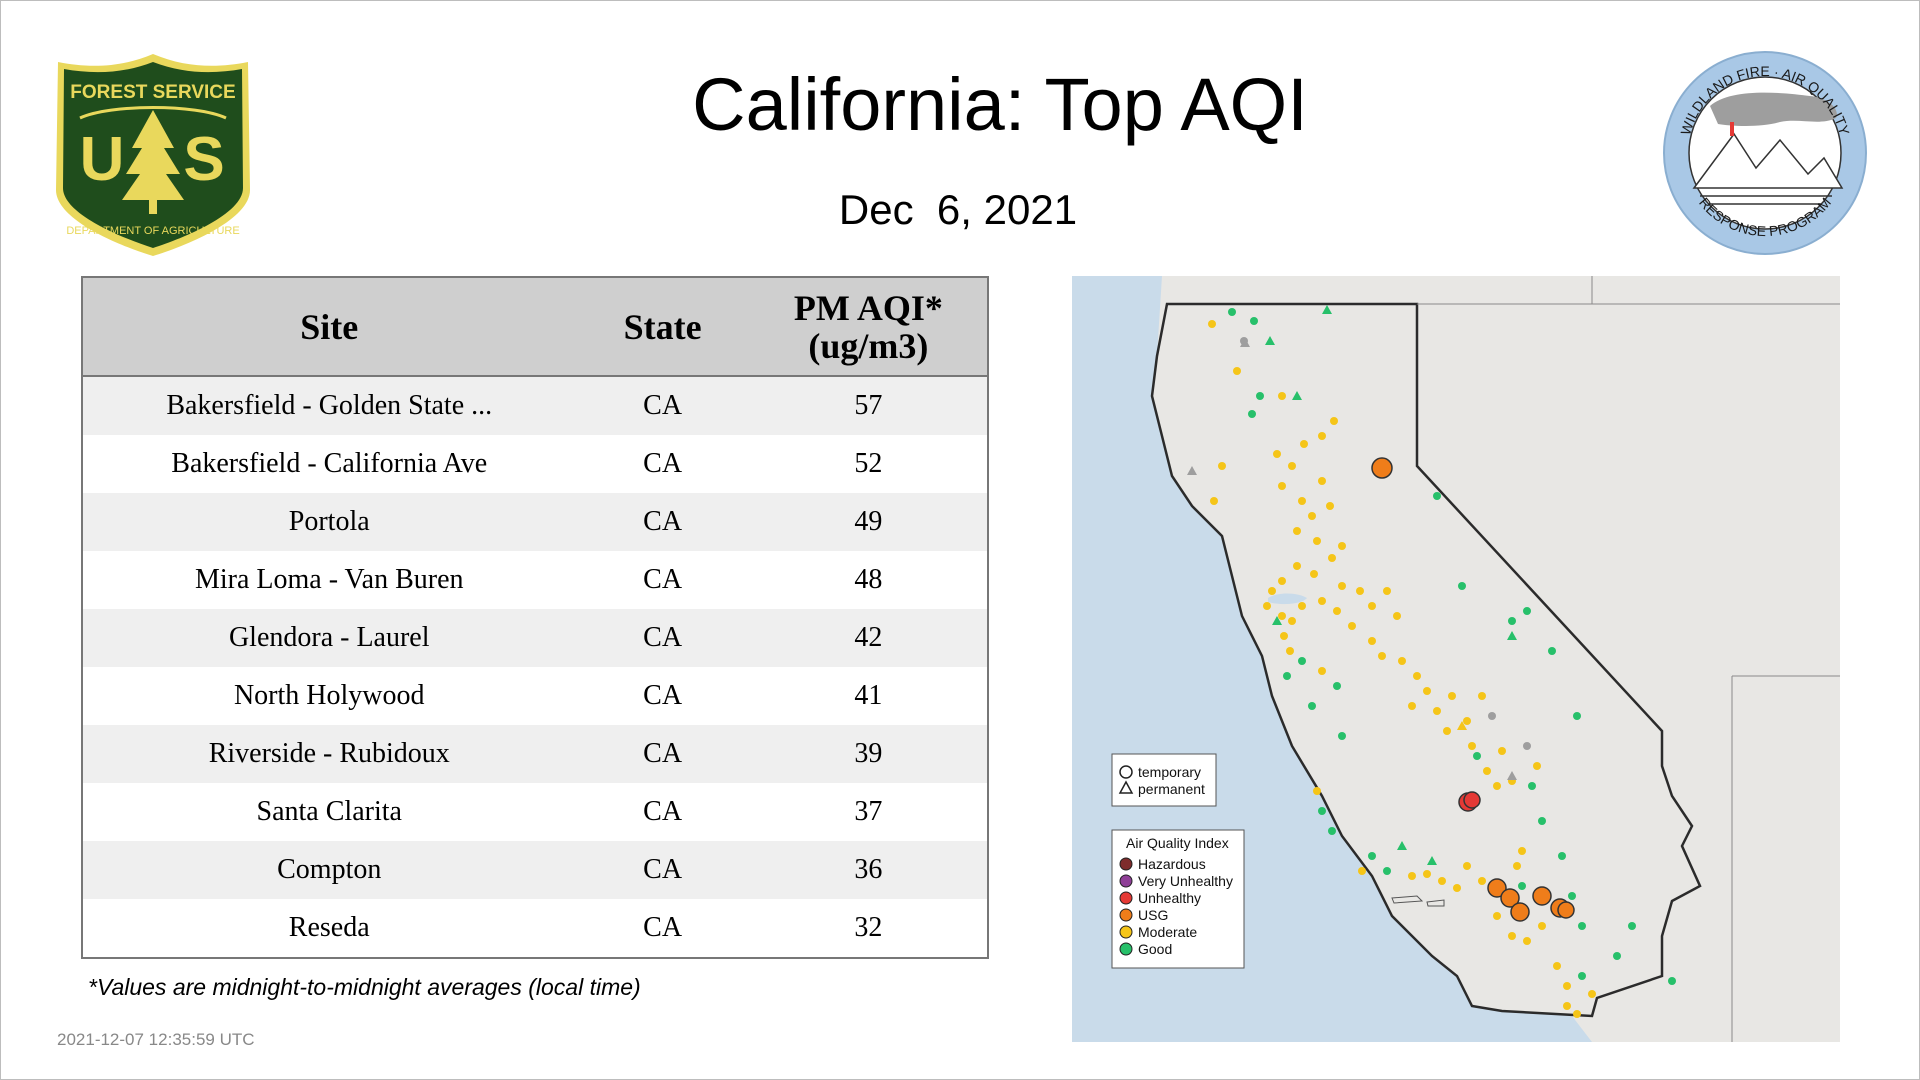 Image resolution: width=1920 pixels, height=1080 pixels. I want to click on aqi-legend-very-unhealthy: Very Unhealthy, so click(1185, 881).